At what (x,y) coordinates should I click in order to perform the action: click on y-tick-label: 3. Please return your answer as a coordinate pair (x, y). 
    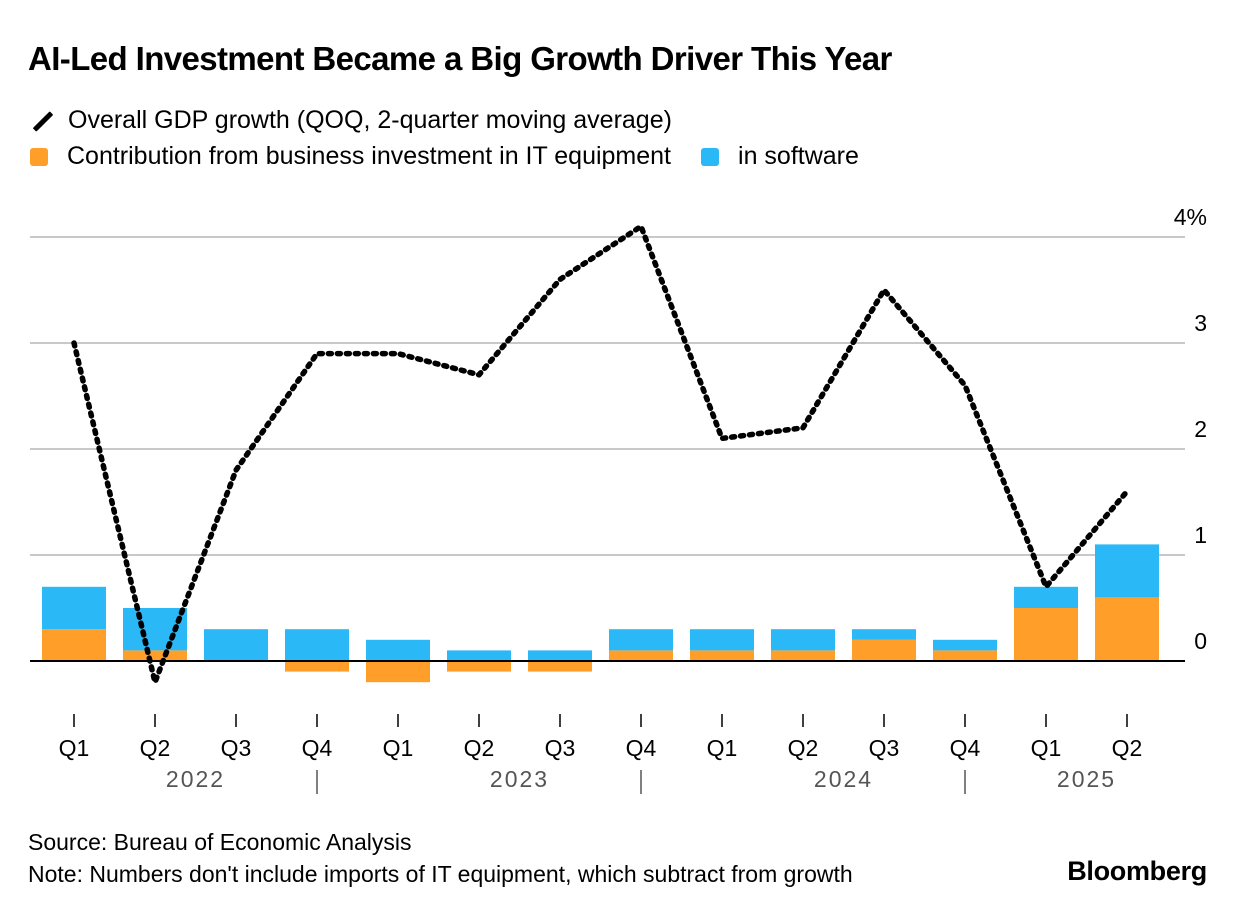
    Looking at the image, I should click on (1200, 323).